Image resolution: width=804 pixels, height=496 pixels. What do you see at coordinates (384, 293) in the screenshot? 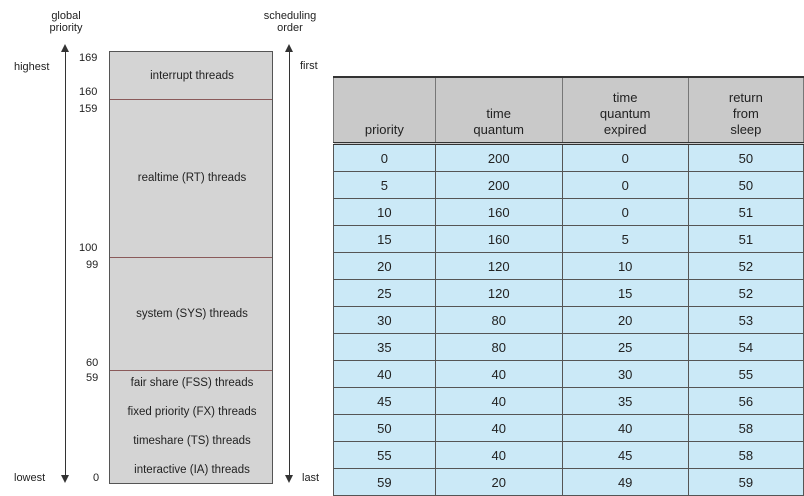
I see `cell-priority: 25` at bounding box center [384, 293].